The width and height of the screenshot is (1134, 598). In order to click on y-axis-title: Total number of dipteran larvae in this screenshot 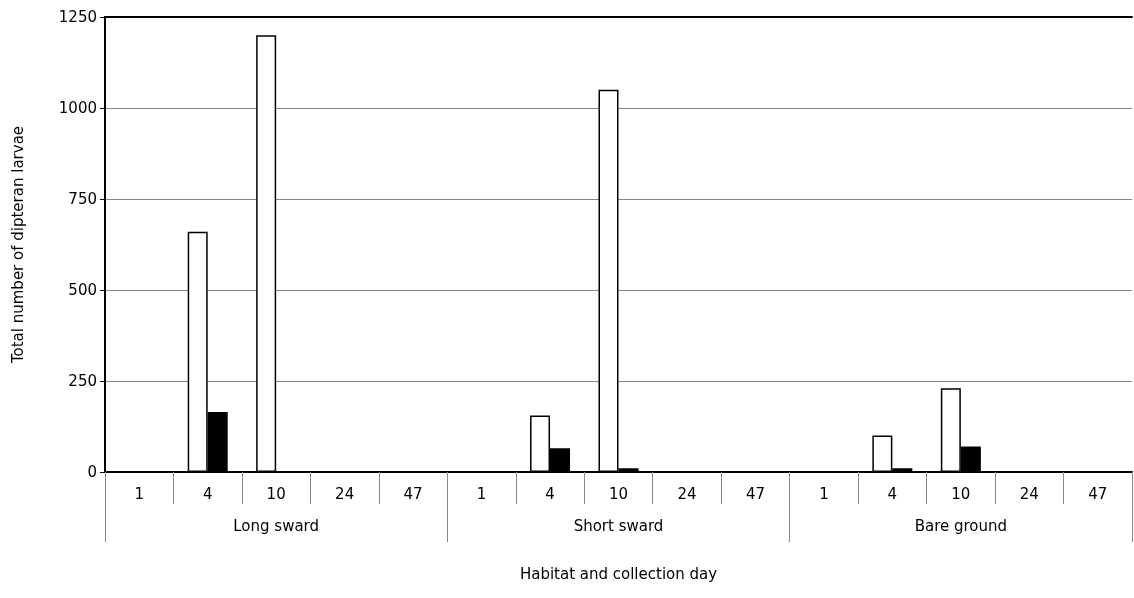, I will do `click(17, 245)`.